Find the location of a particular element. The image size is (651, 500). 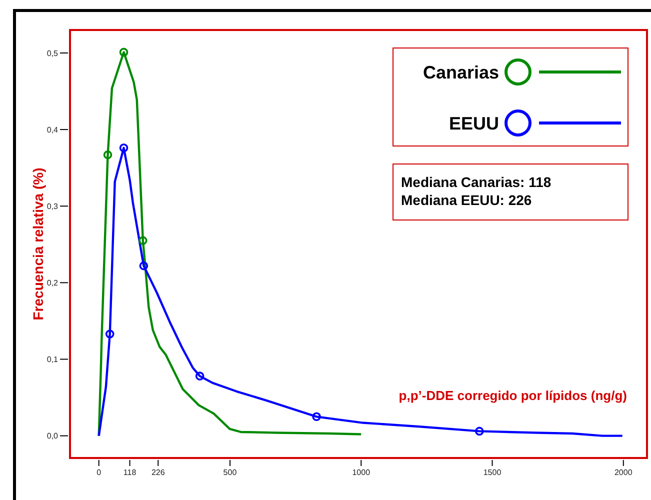

legend-label: EEUU is located at coordinates (473, 123).